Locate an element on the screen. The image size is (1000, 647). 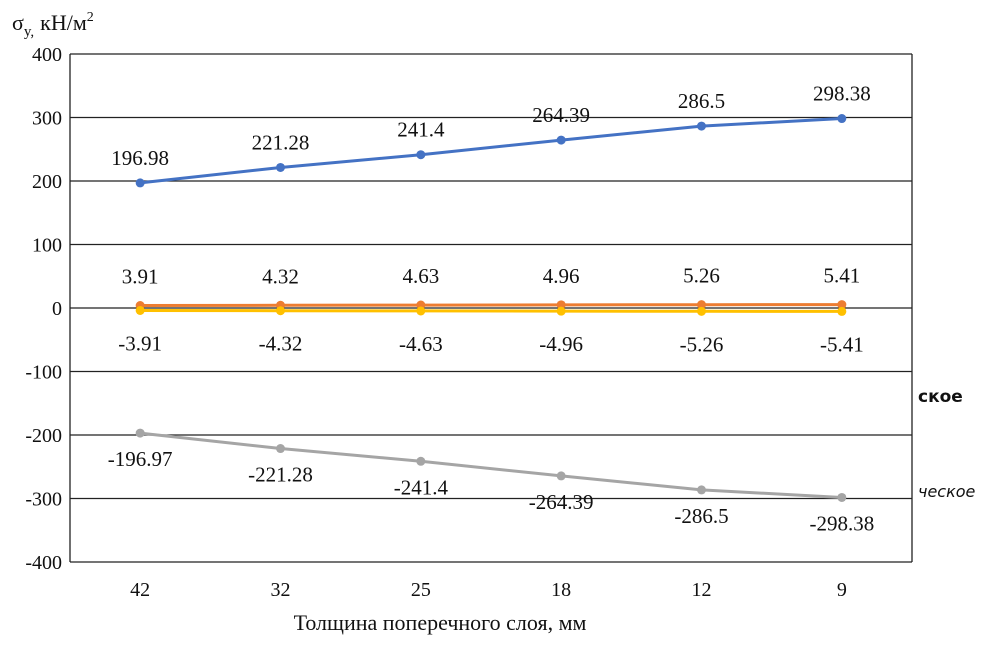
data-label: 221.28 is located at coordinates (281, 142).